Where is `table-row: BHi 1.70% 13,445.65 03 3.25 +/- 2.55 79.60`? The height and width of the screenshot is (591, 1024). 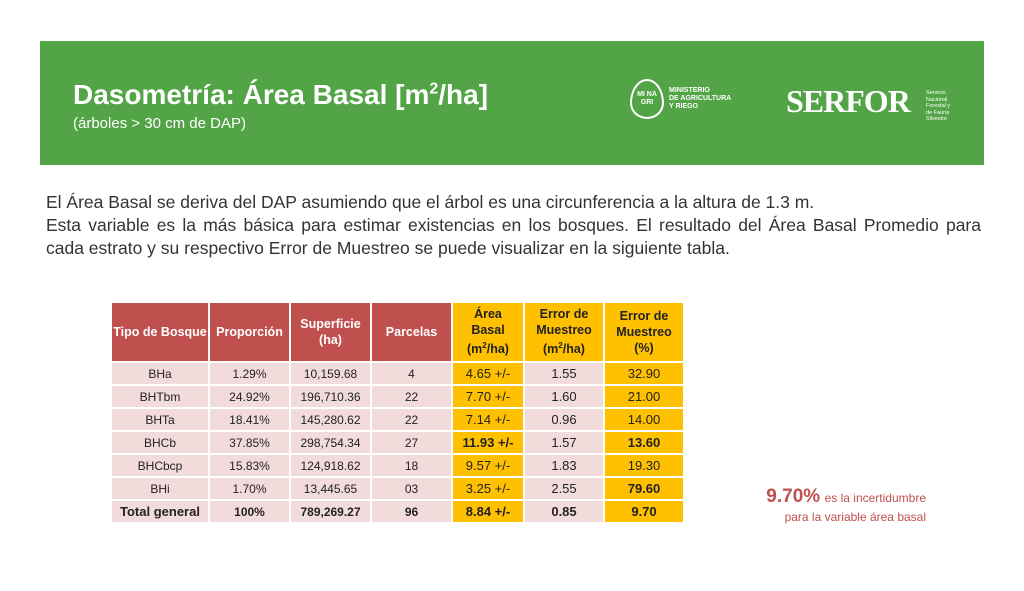
table-row: BHi 1.70% 13,445.65 03 3.25 +/- 2.55 79.60 is located at coordinates (397, 488).